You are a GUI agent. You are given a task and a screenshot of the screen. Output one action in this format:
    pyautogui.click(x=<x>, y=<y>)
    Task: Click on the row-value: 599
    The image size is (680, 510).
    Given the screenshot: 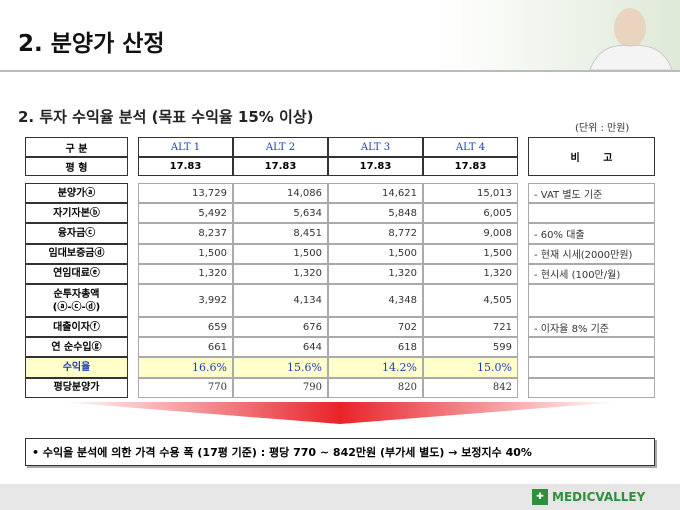 What is the action you would take?
    pyautogui.click(x=470, y=347)
    